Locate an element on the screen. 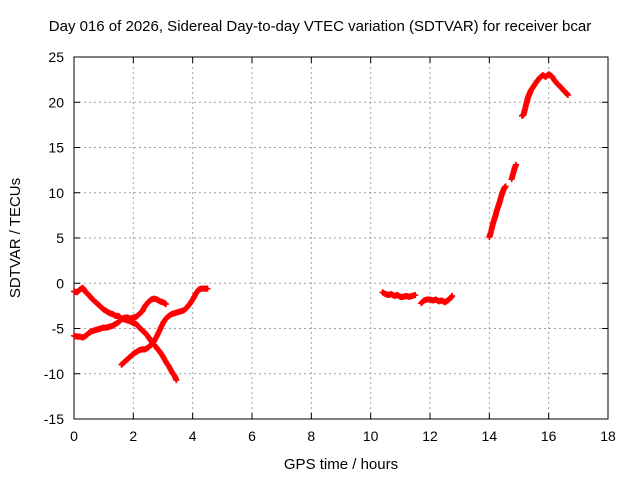 The width and height of the screenshot is (640, 480). x-tick-label: 2 is located at coordinates (133, 436).